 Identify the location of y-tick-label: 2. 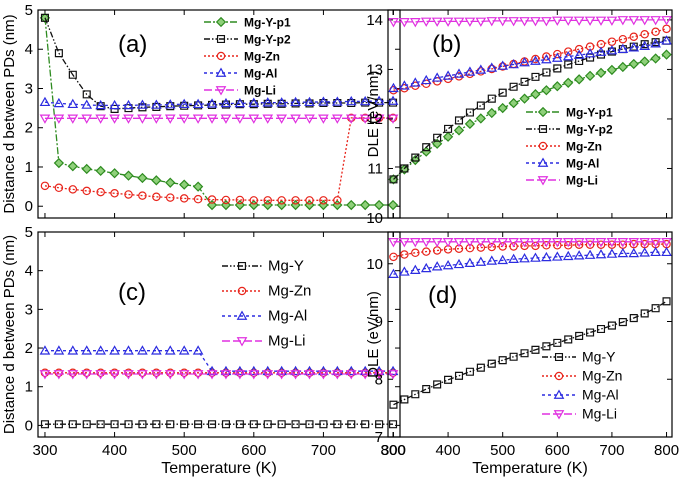
(29, 128).